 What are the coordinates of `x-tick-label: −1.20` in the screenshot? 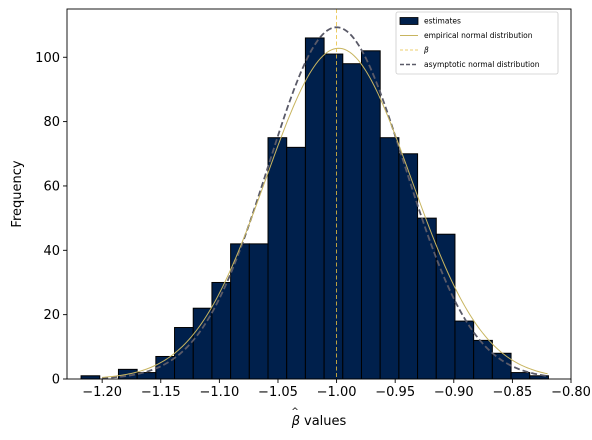 It's located at (102, 392).